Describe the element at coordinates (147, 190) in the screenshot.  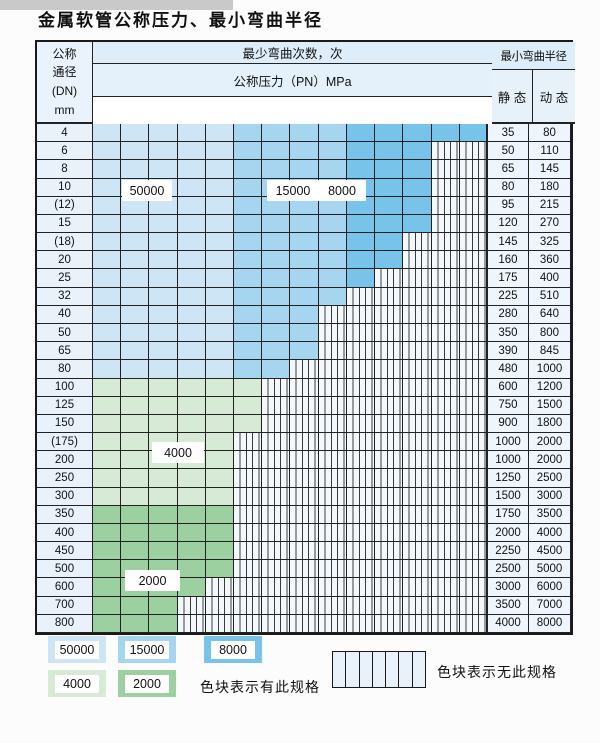
I see `overlay-label-50000: 50000` at that location.